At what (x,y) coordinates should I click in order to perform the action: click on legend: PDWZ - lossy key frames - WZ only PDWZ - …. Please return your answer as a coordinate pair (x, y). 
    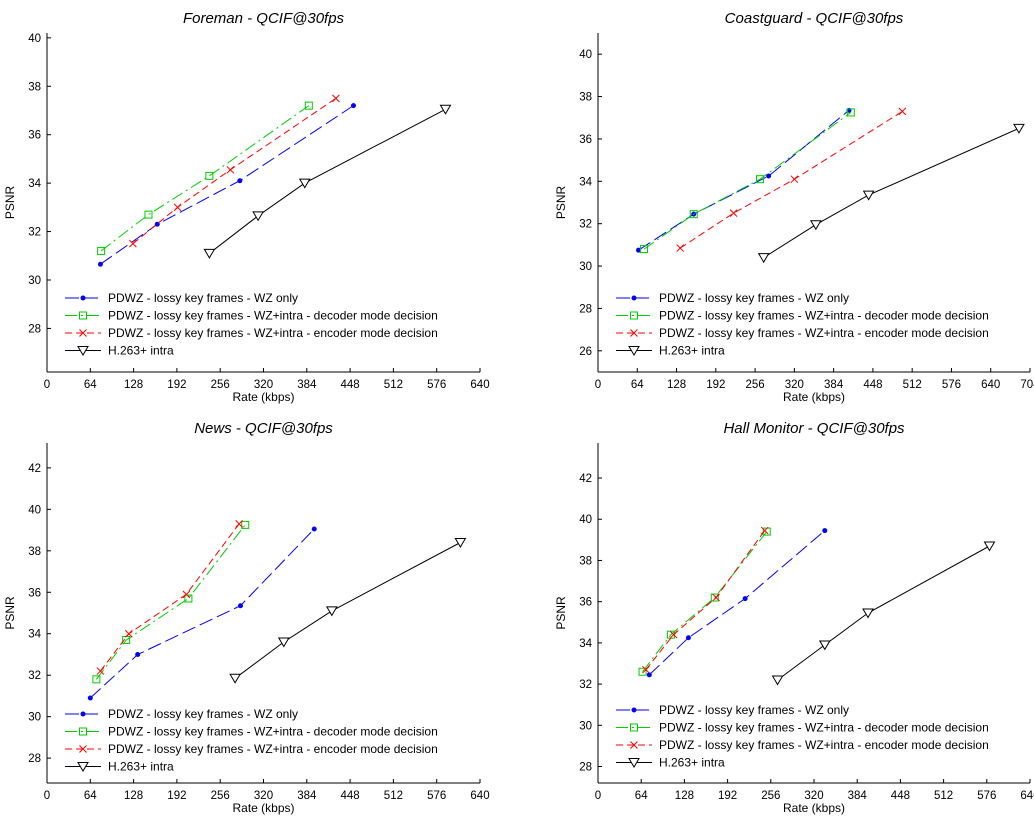
    Looking at the image, I should click on (822, 737).